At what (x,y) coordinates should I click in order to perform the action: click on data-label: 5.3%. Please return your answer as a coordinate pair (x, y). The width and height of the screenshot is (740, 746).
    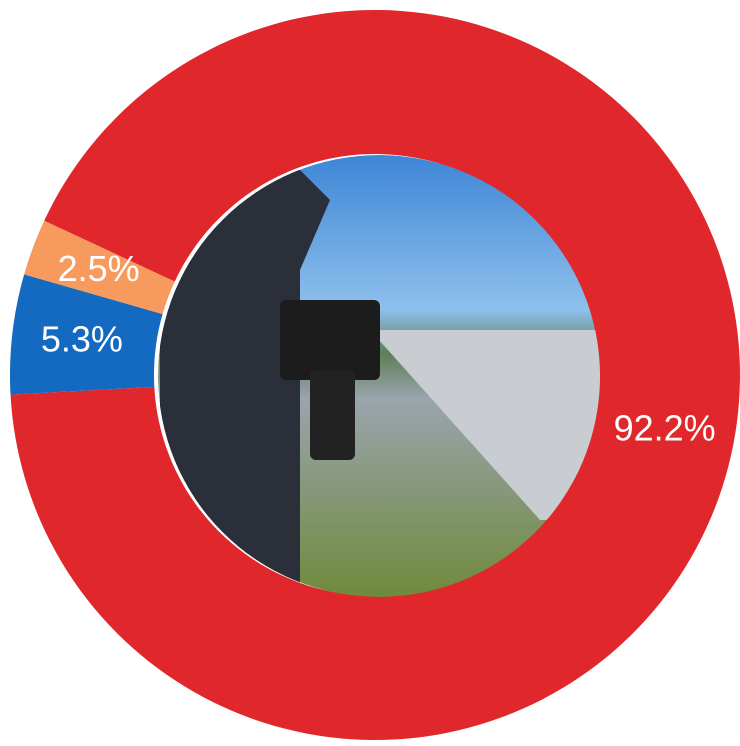
    Looking at the image, I should click on (82, 338).